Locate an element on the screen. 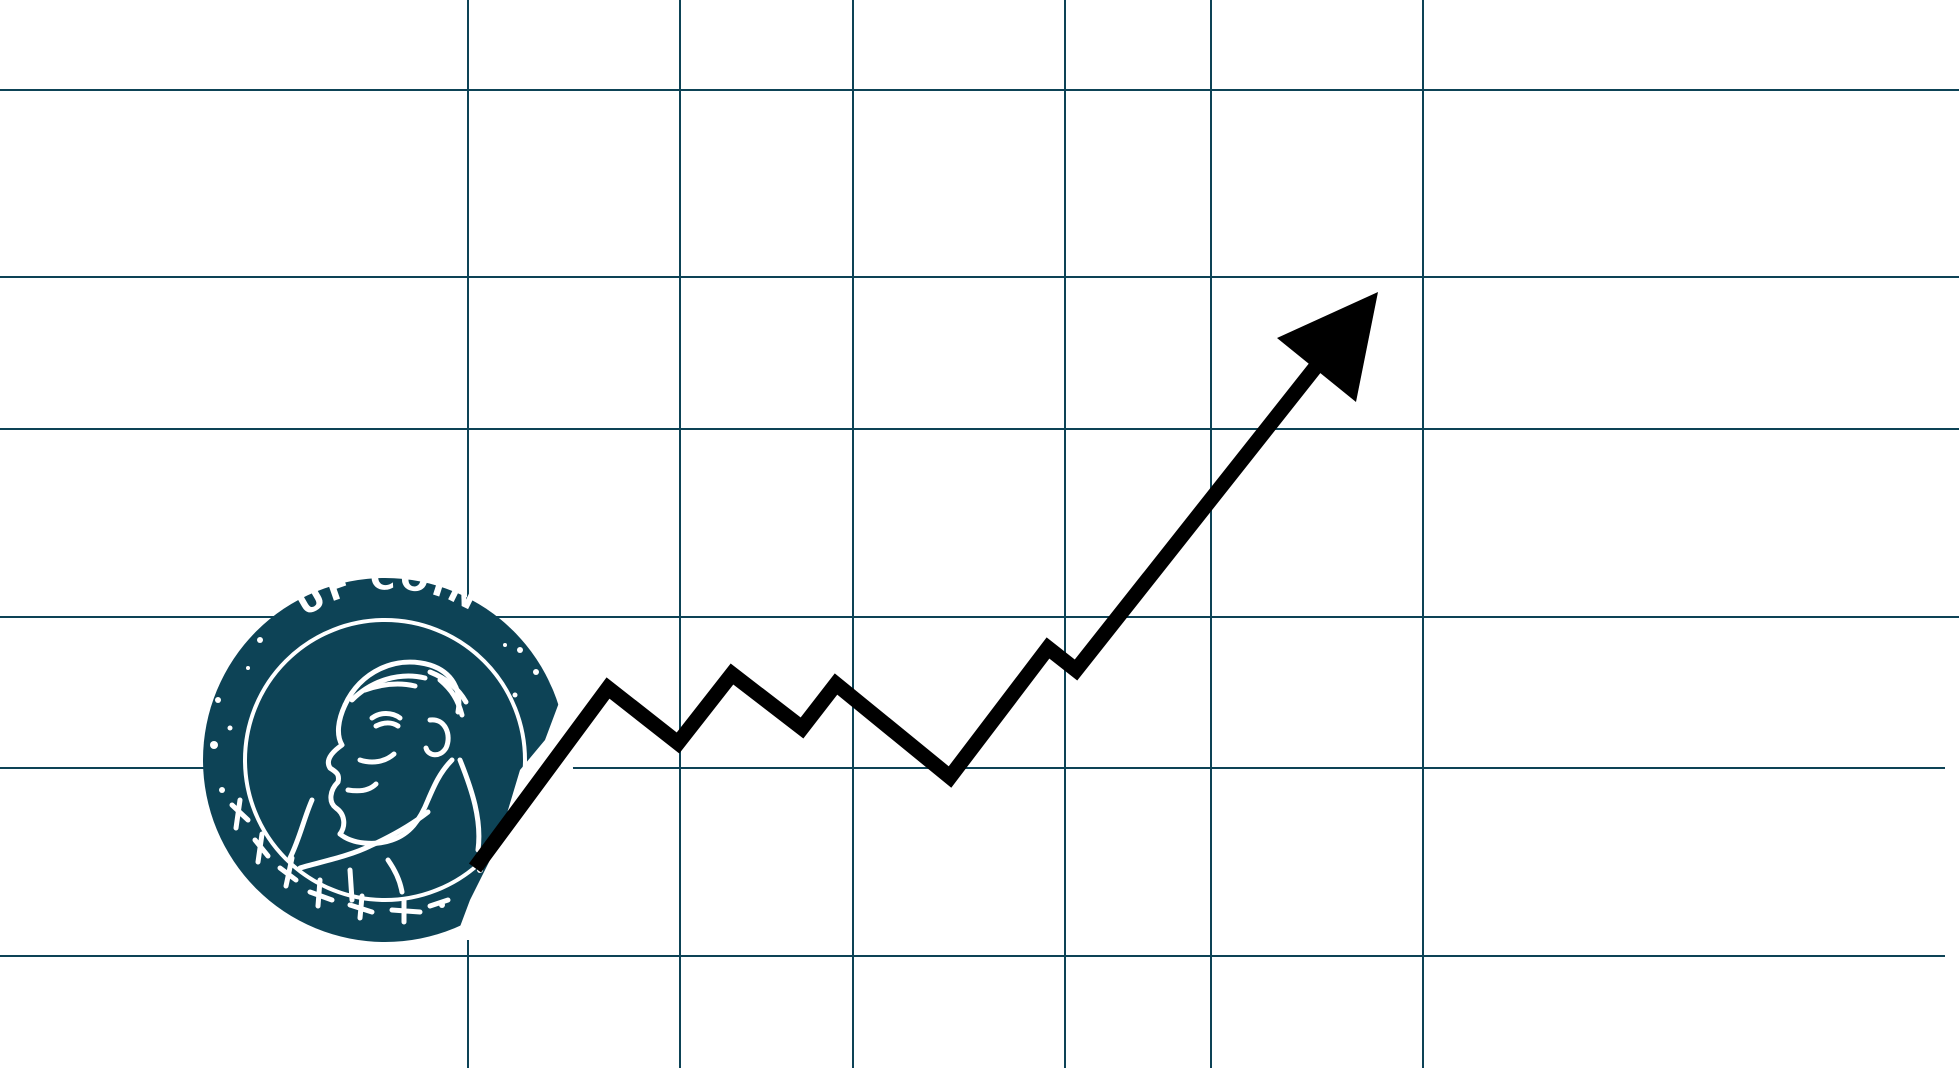  coin-inner-ring is located at coordinates (385, 760).